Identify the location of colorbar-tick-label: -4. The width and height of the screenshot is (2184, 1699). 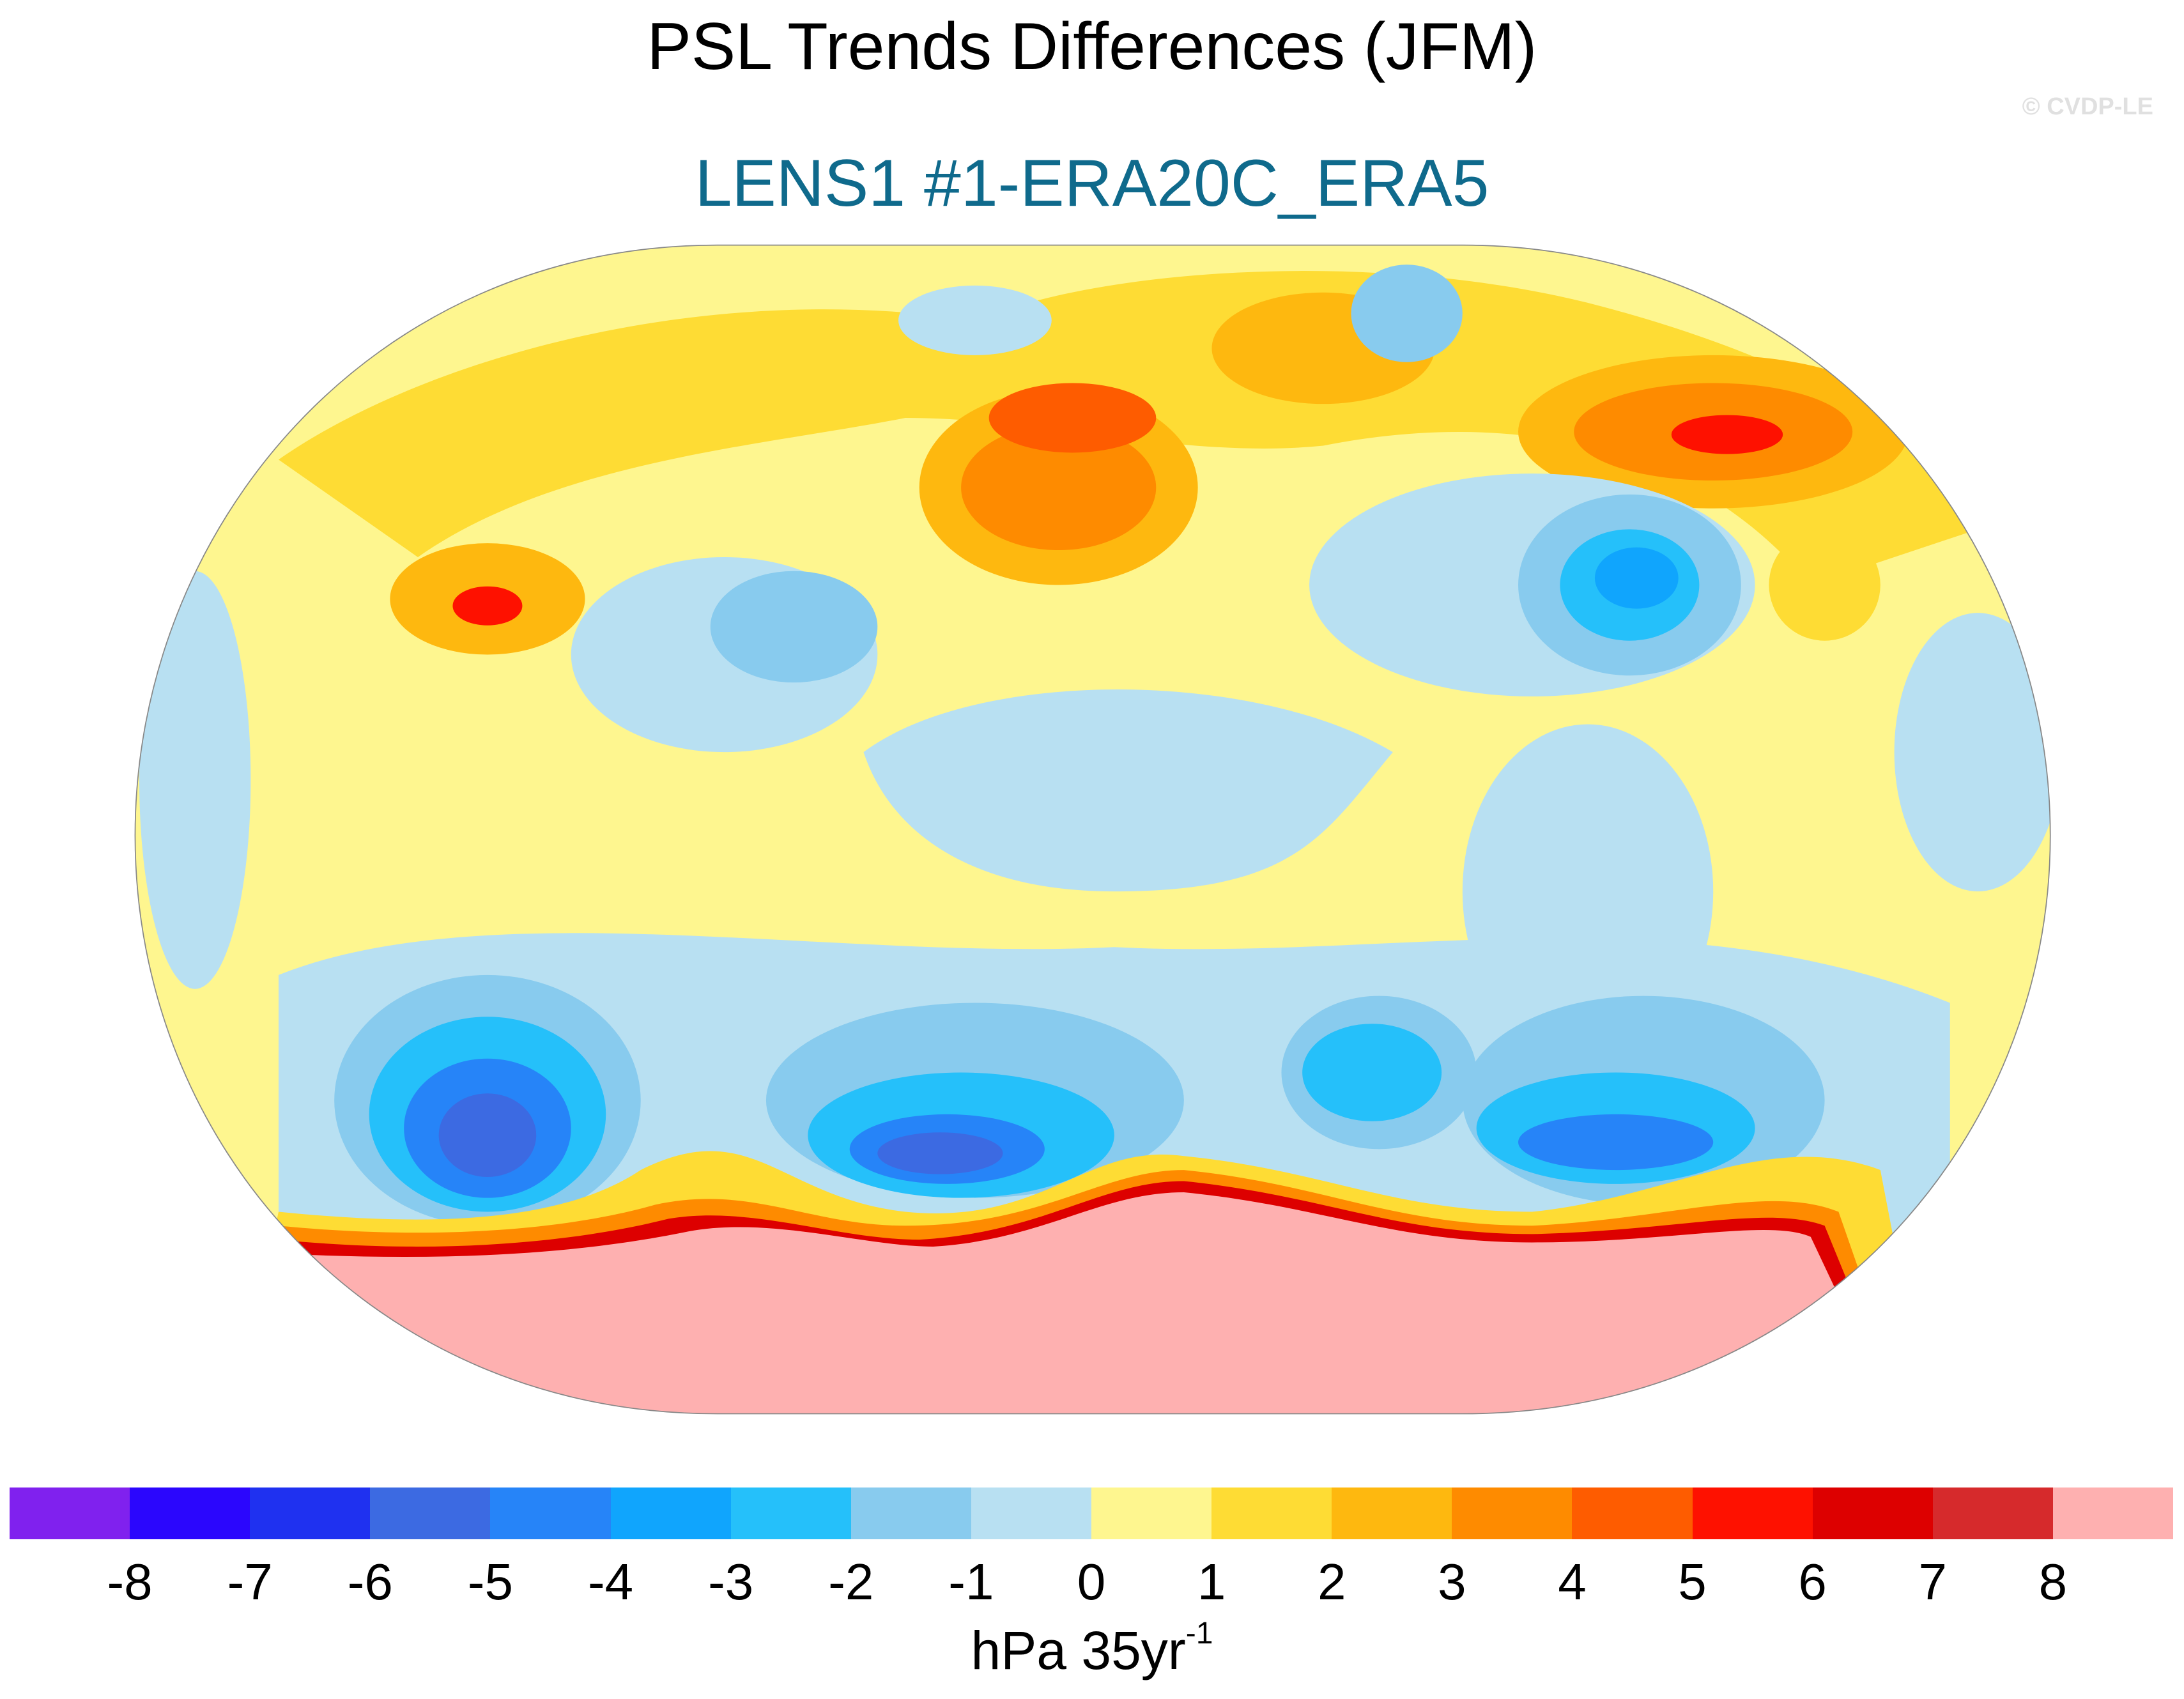
(610, 1581).